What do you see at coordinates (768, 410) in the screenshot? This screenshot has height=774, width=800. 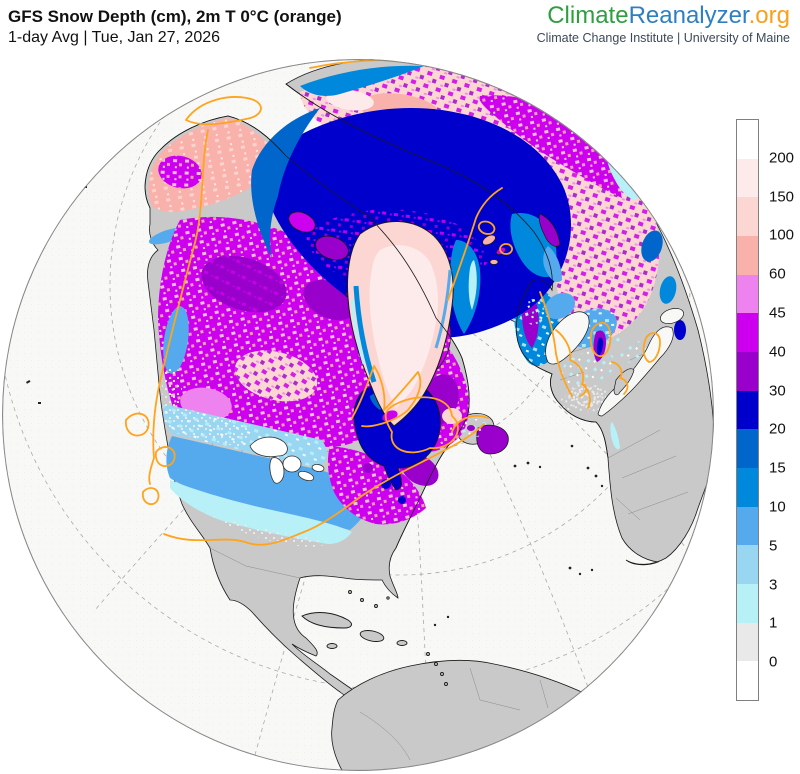 I see `colorbar: 200 150 100 60 45 40 30 20 15 10 5 3 1 0` at bounding box center [768, 410].